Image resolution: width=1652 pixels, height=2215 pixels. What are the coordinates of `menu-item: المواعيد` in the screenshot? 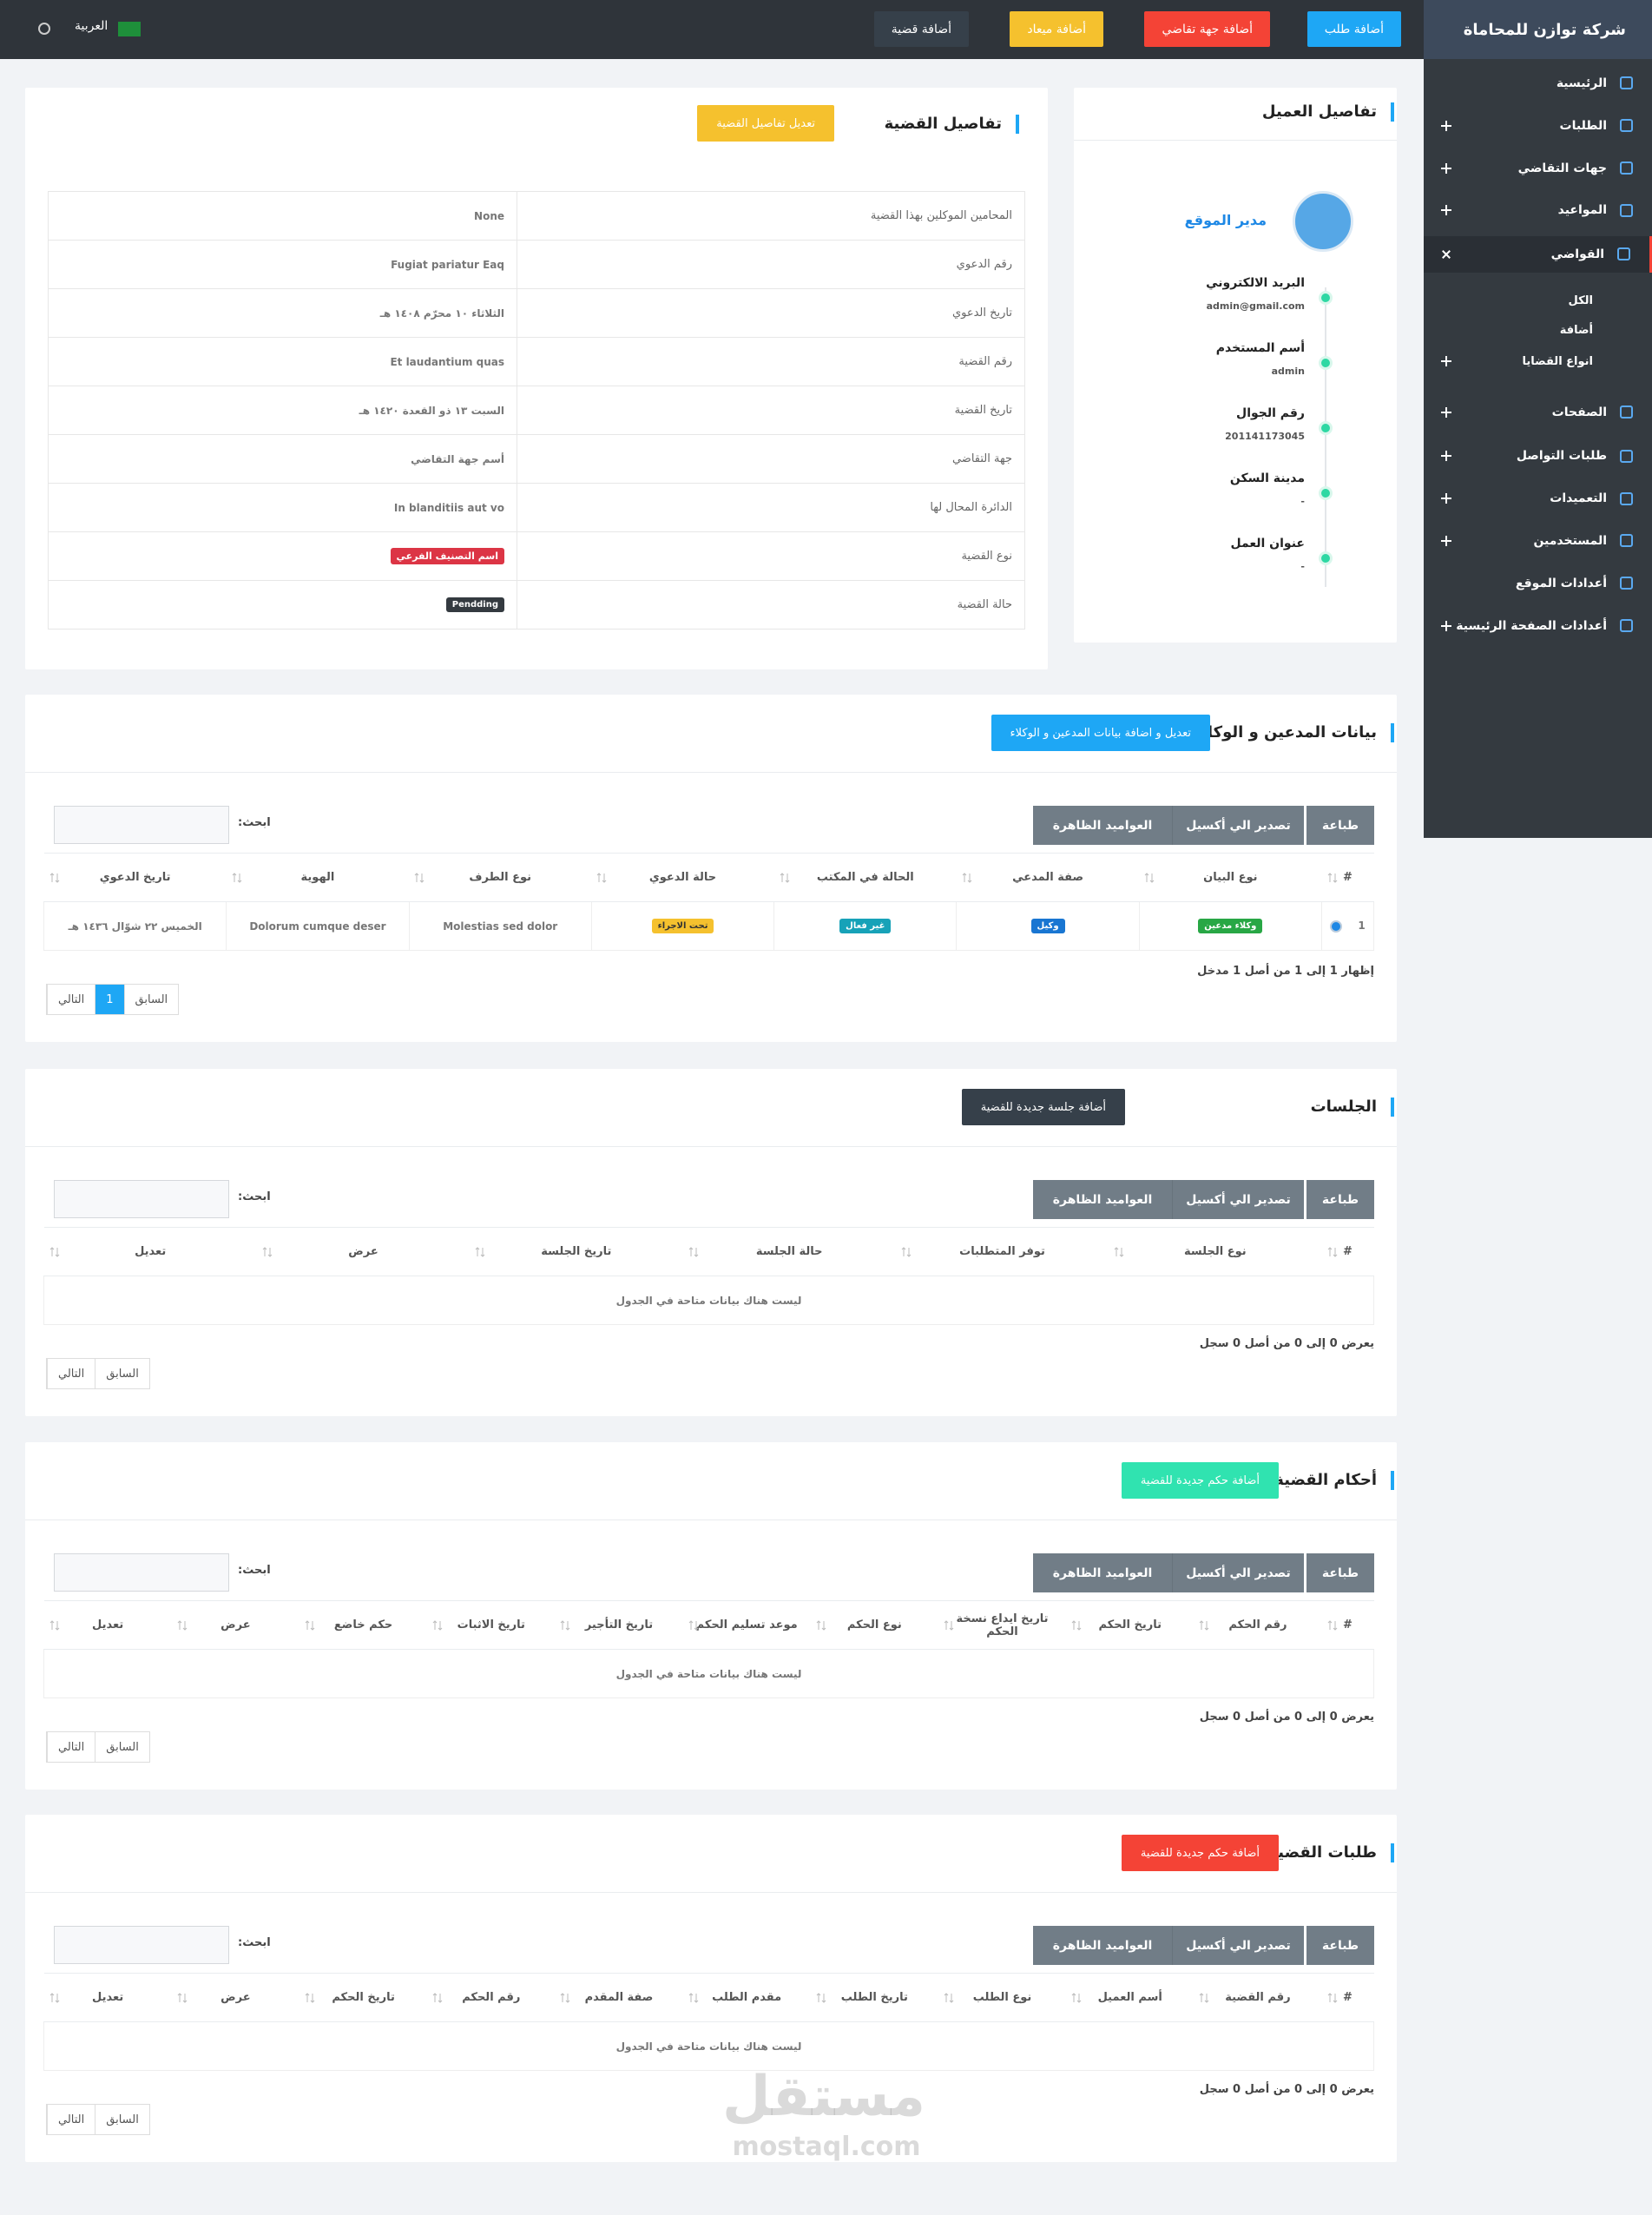 It's located at (1538, 210).